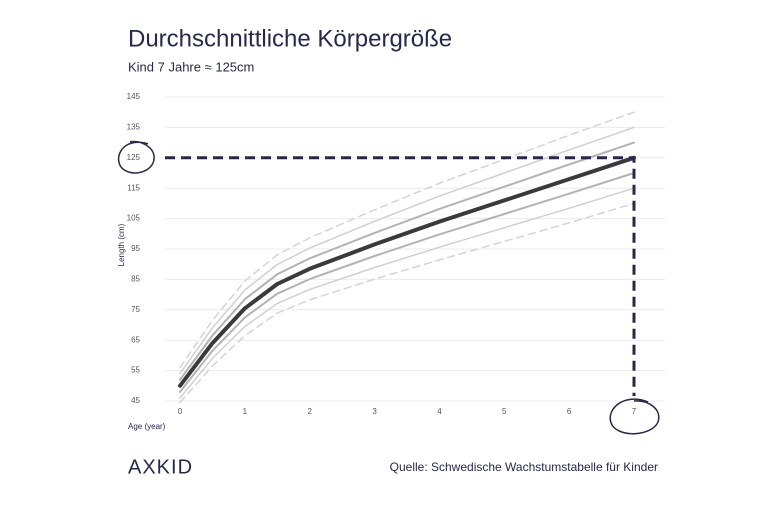 The width and height of the screenshot is (780, 505). What do you see at coordinates (374, 411) in the screenshot?
I see `x-tick-label: 3` at bounding box center [374, 411].